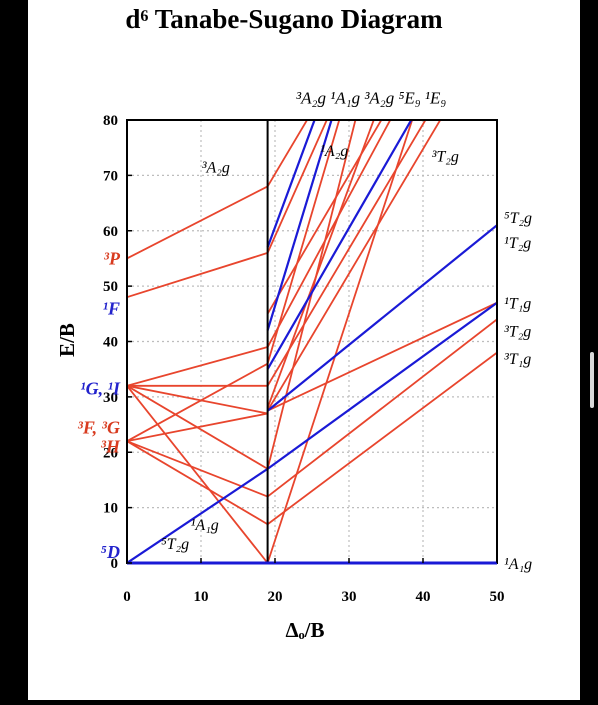 Image resolution: width=598 pixels, height=705 pixels. I want to click on right-term-label: ³T₂g, so click(517, 331).